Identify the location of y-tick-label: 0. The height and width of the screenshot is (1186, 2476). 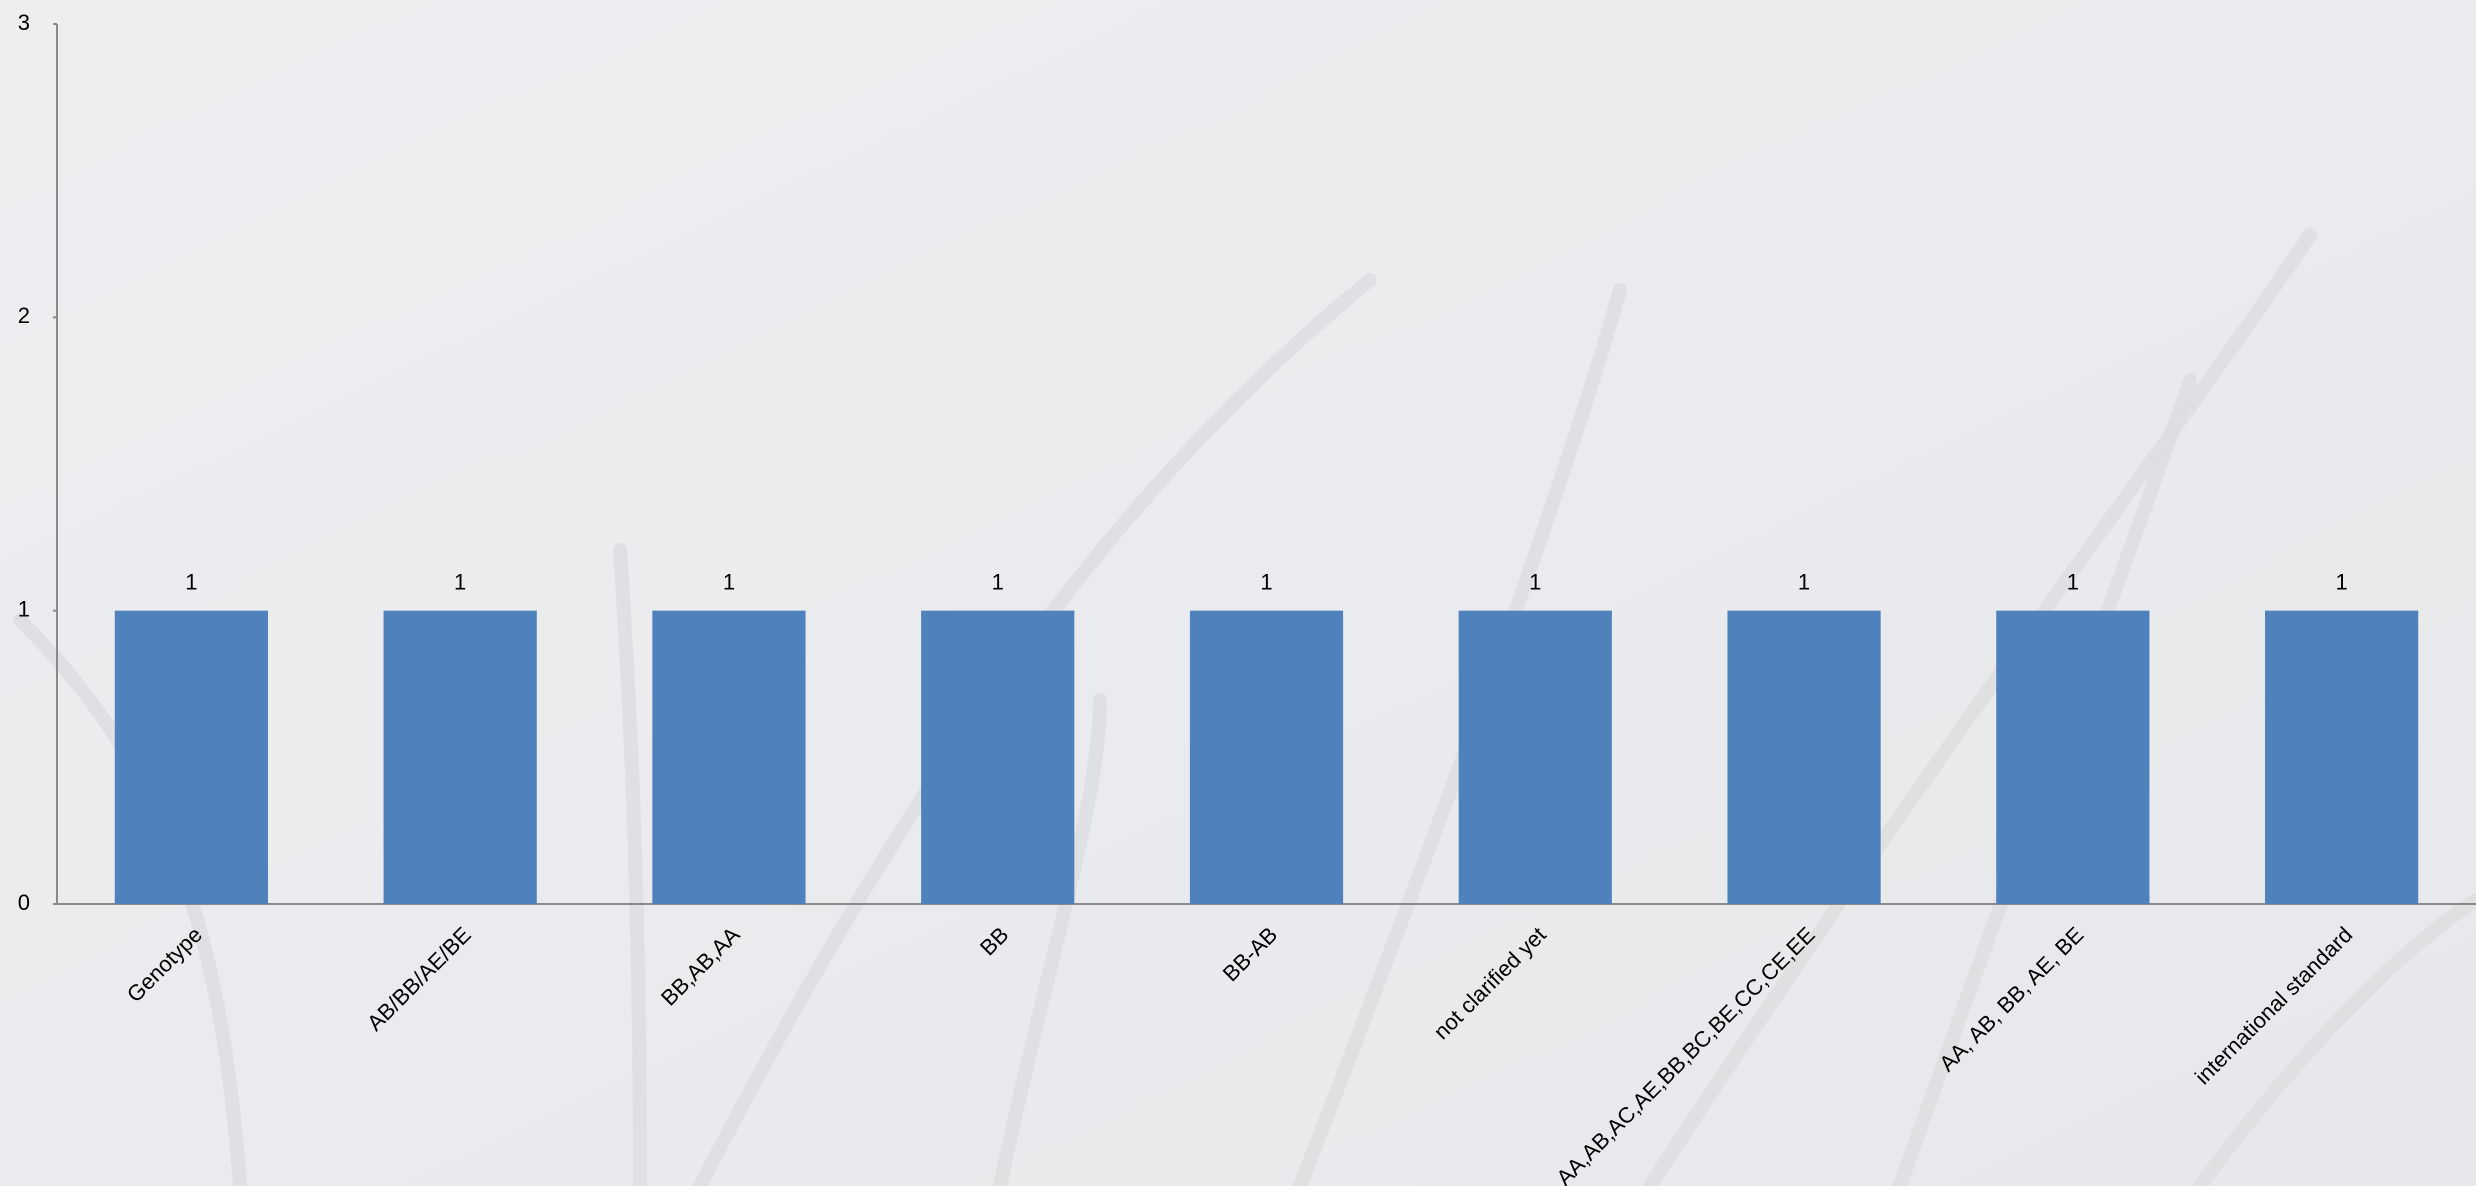
(24, 902).